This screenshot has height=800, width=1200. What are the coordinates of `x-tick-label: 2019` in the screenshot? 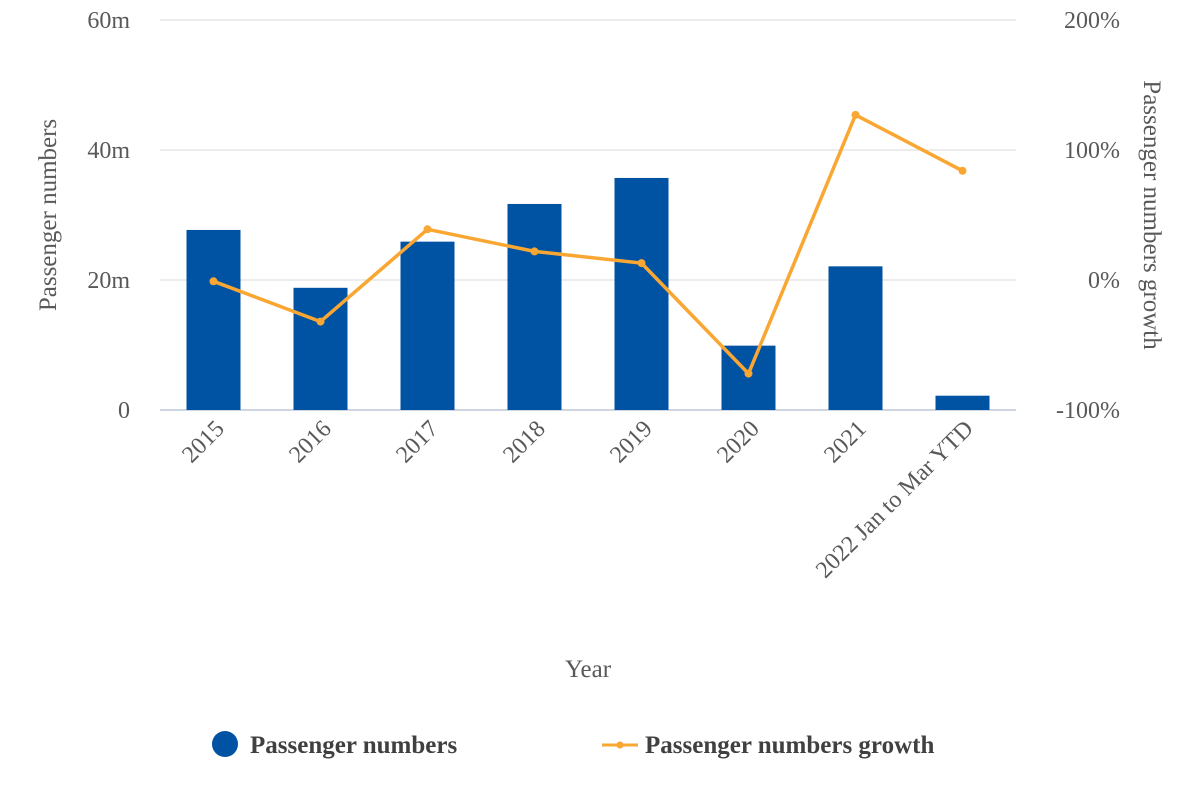 It's located at (631, 442).